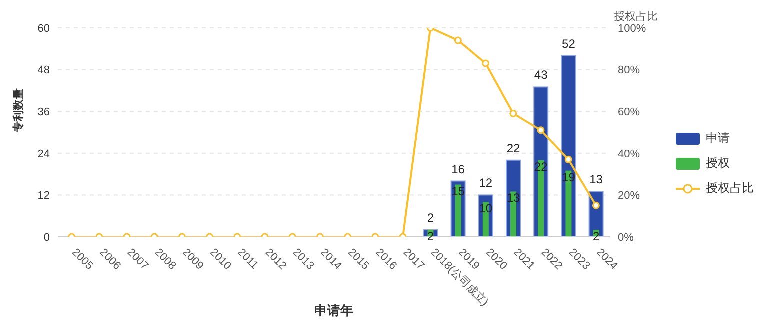 The width and height of the screenshot is (772, 327). What do you see at coordinates (44, 70) in the screenshot?
I see `y-tick-label: 48` at bounding box center [44, 70].